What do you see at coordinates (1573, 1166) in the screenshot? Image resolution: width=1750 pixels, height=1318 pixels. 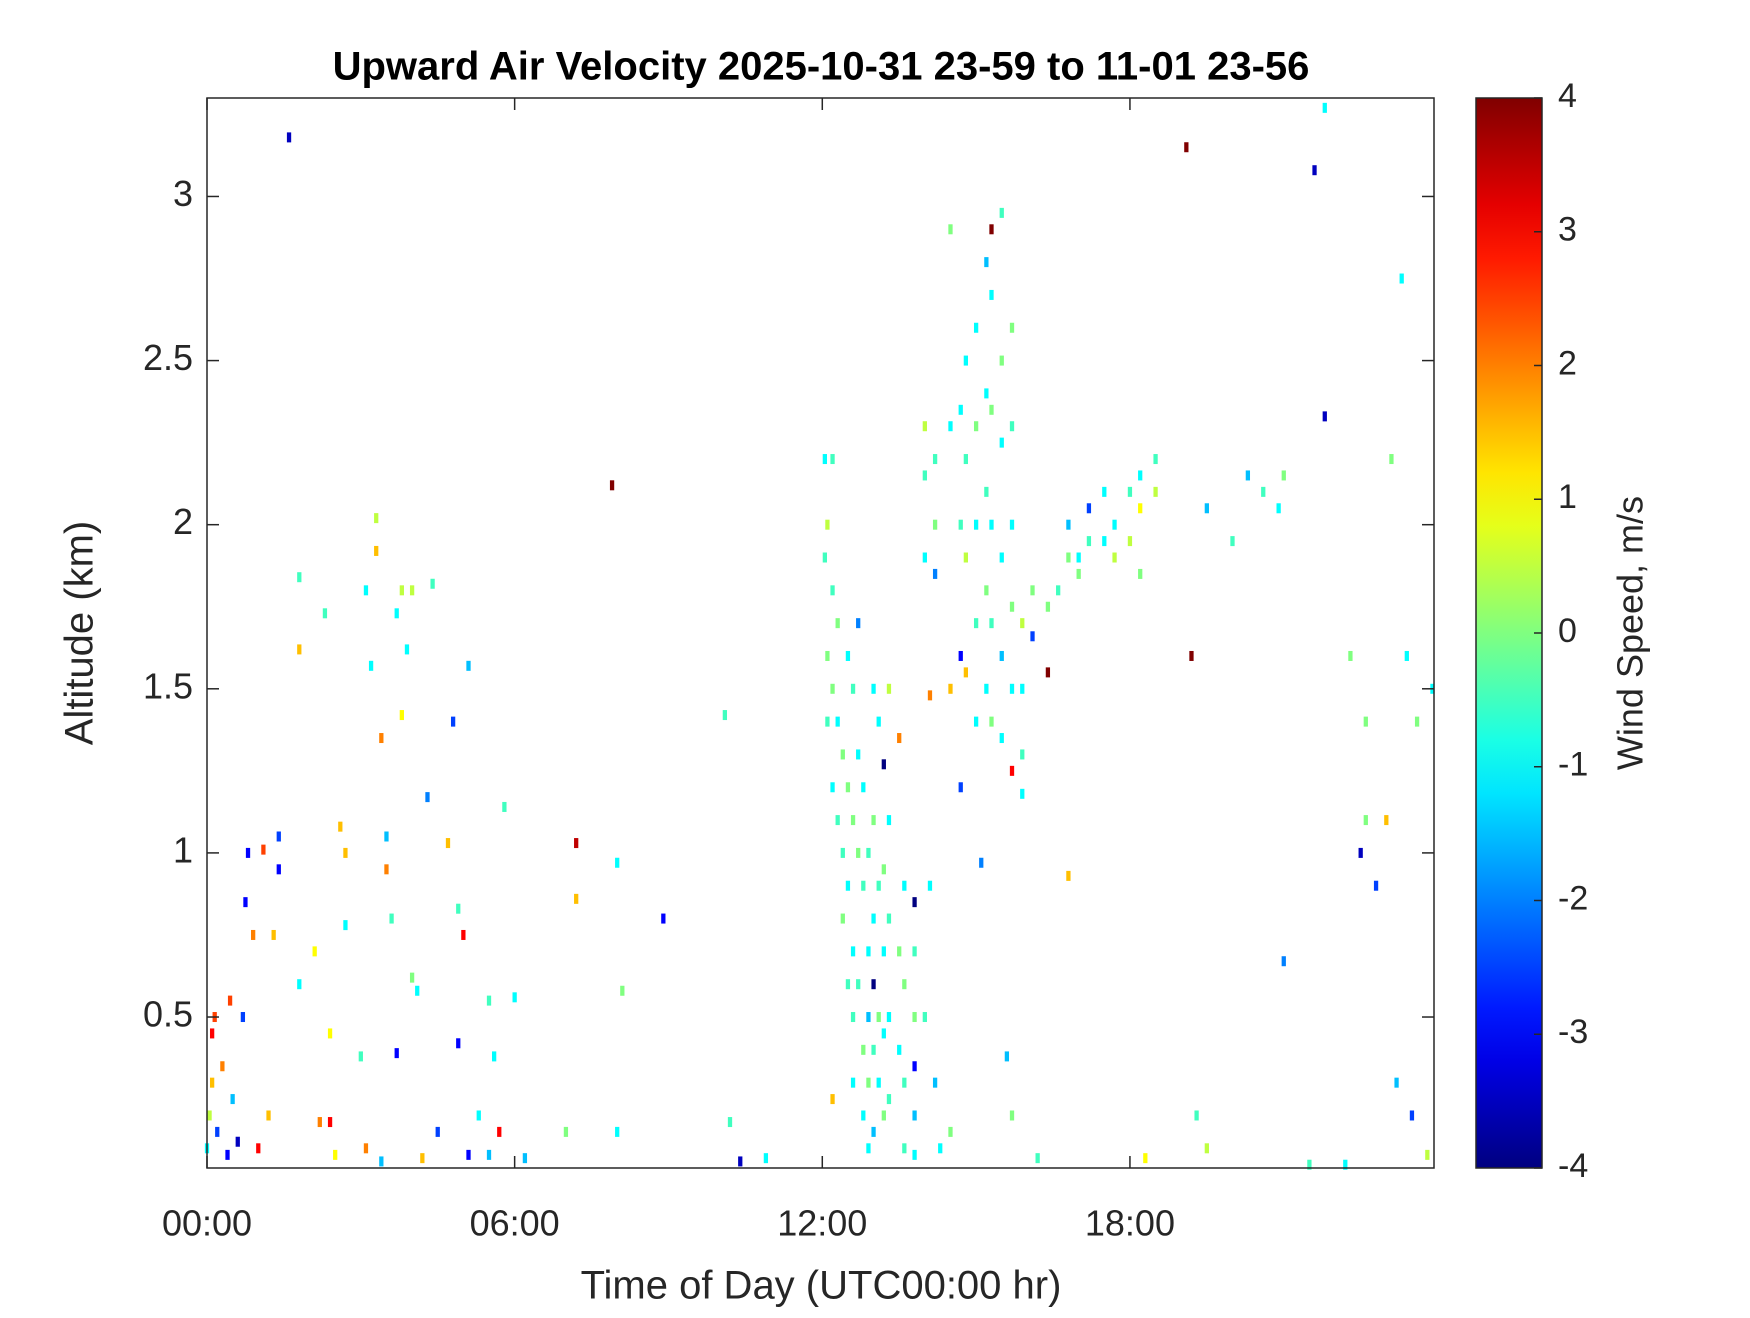 I see `colorbar-tick-label: -4` at bounding box center [1573, 1166].